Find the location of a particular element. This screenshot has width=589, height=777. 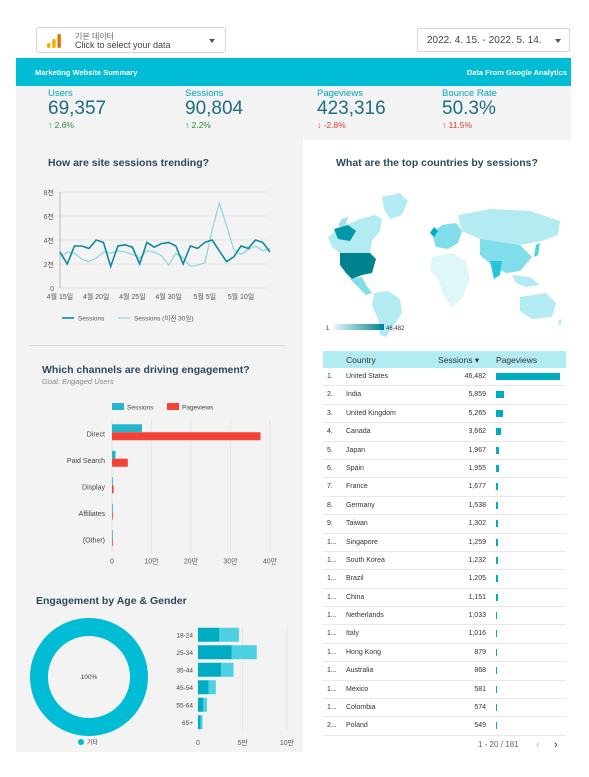

y-tick-label: 6천 is located at coordinates (49, 216).